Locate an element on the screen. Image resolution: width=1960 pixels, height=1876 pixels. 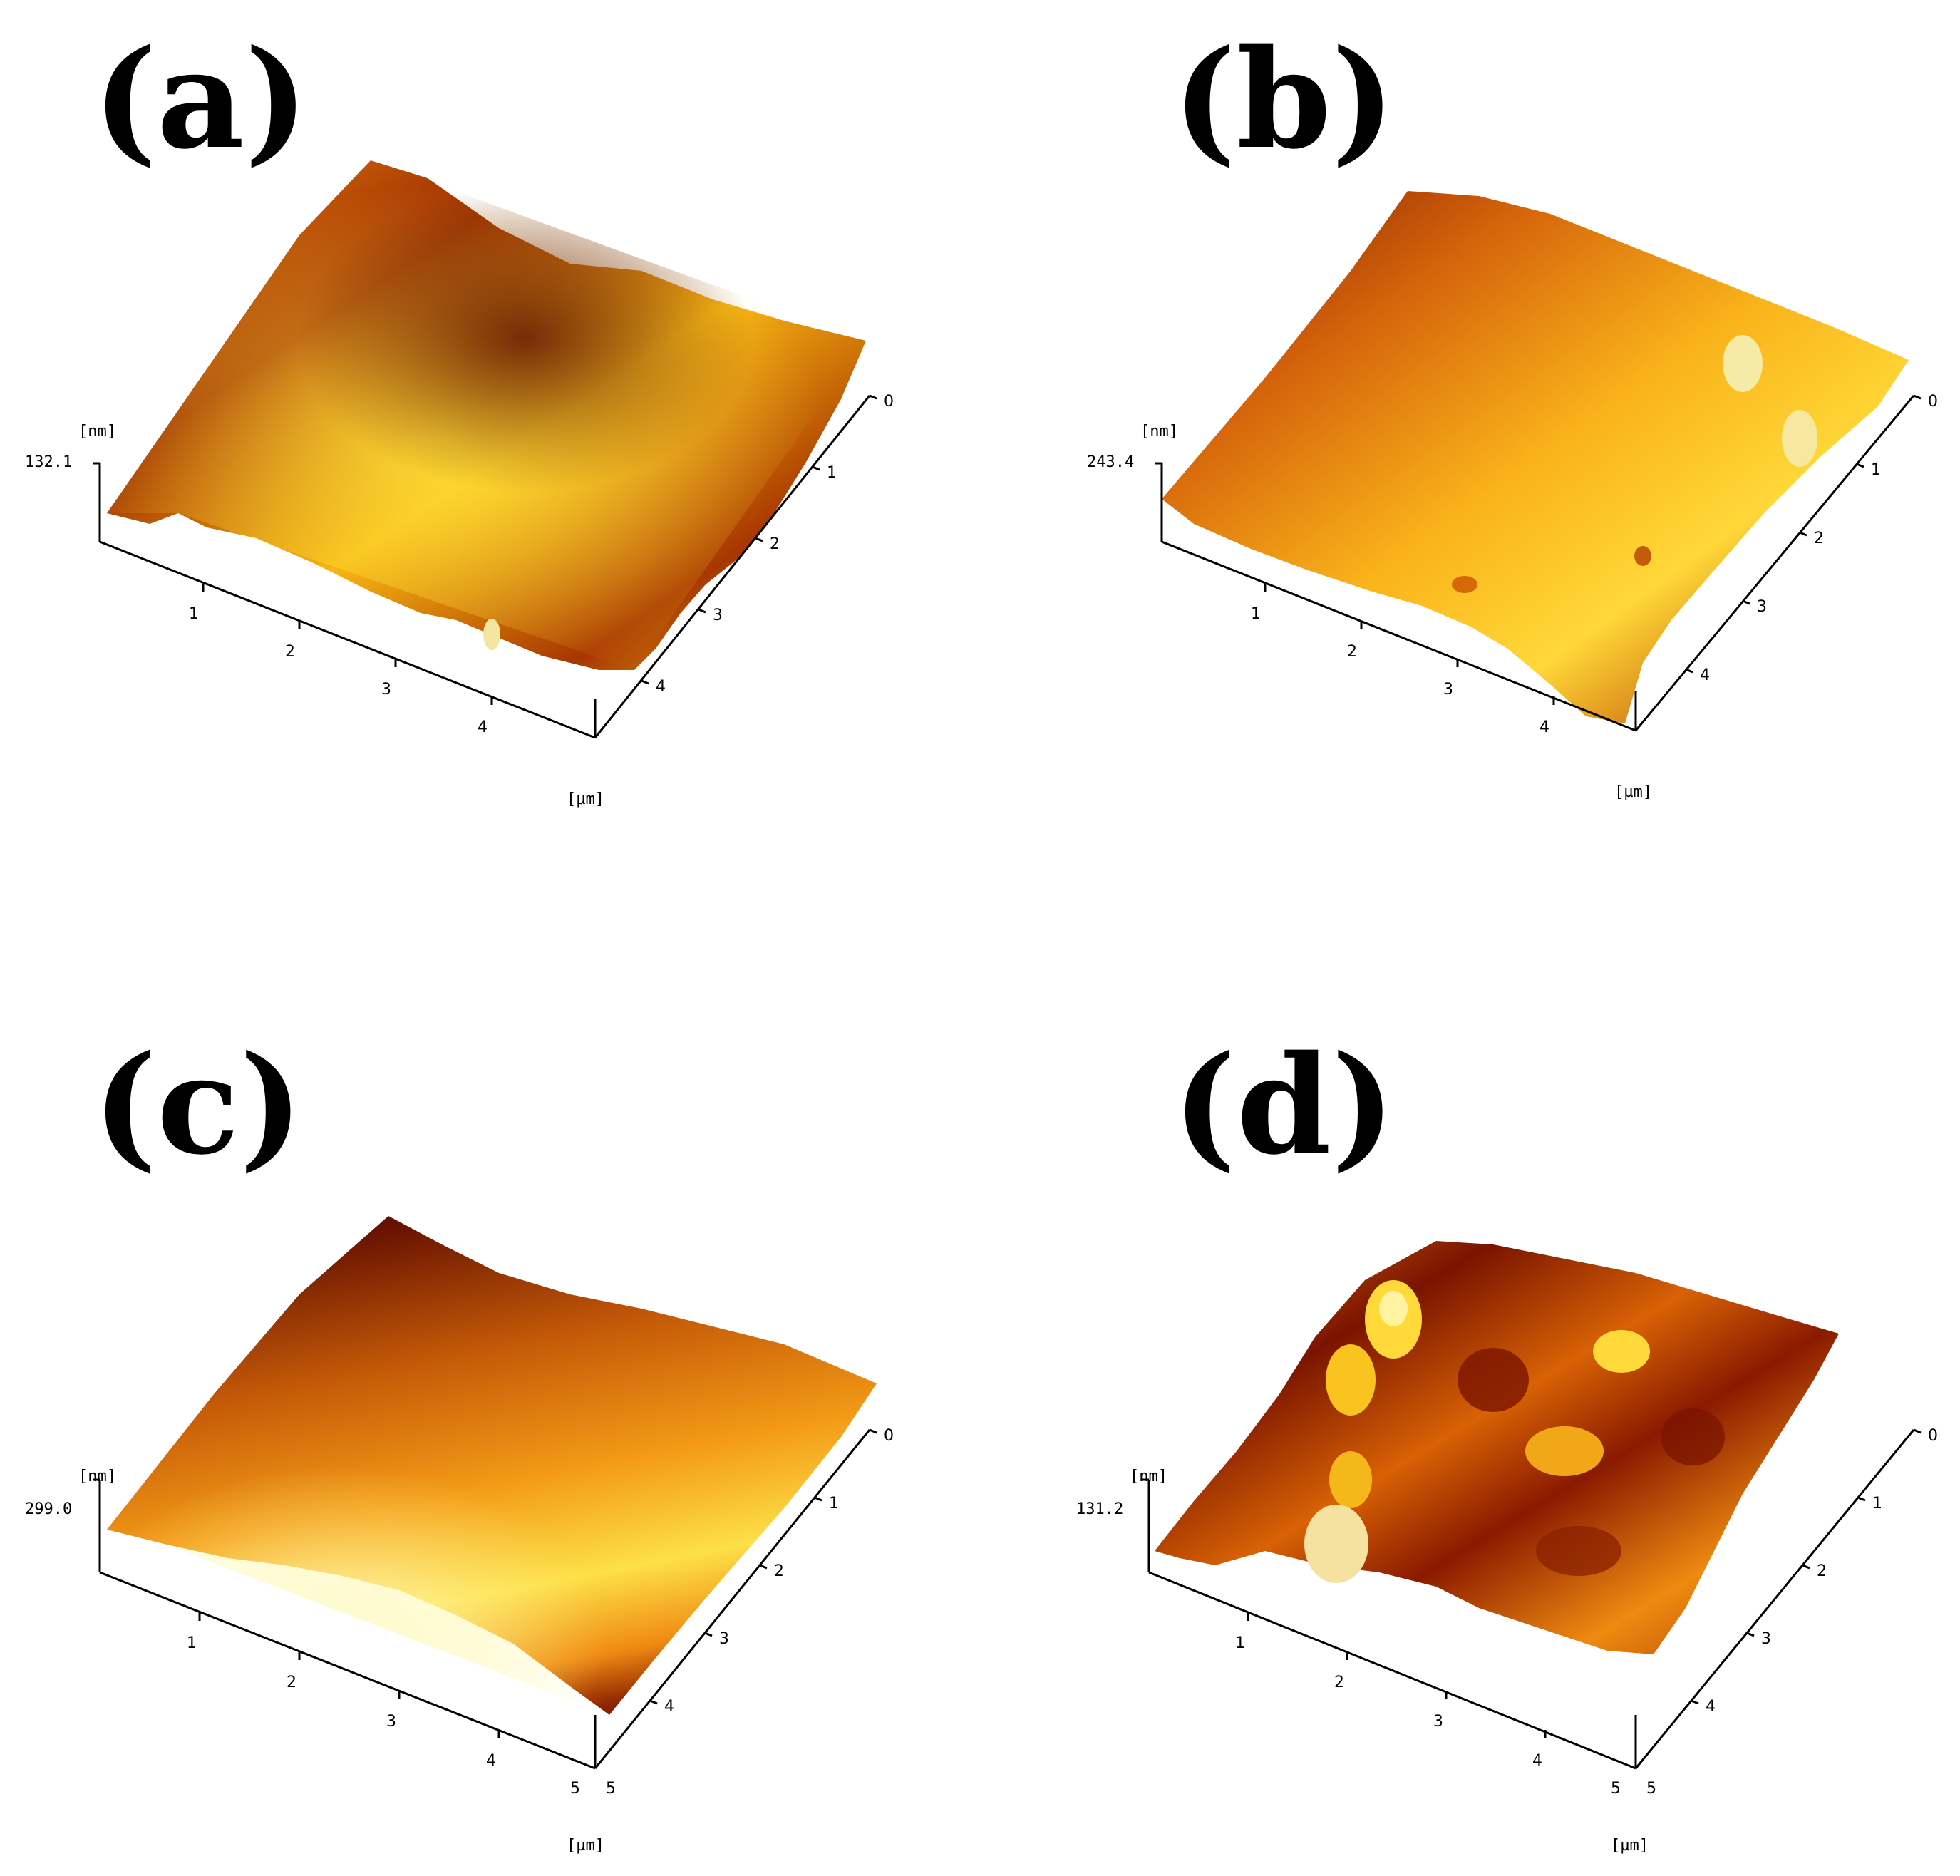
panel-label: (d) is located at coordinates (1284, 1105).